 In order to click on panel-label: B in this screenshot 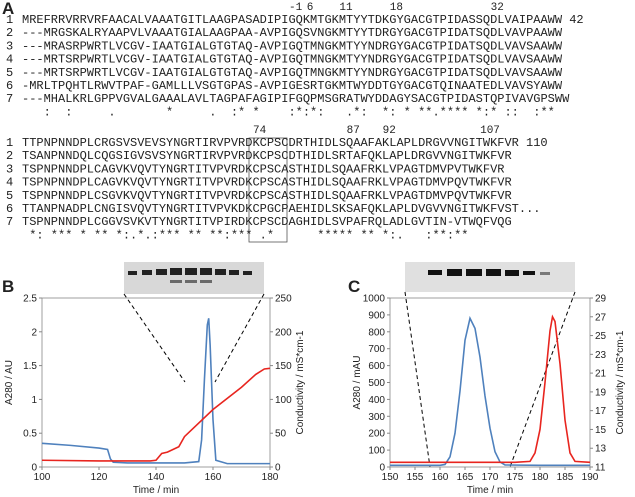, I will do `click(8, 286)`.